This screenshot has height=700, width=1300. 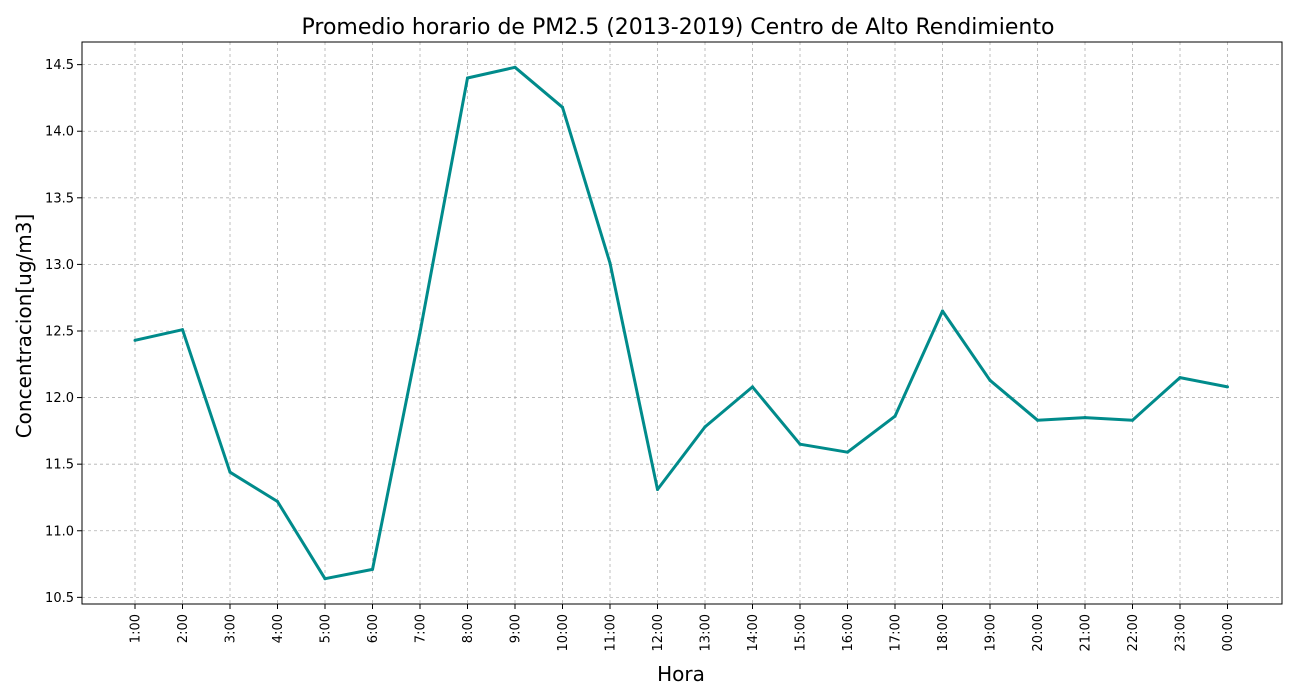 I want to click on x-tick-label: 5:00, so click(x=326, y=628).